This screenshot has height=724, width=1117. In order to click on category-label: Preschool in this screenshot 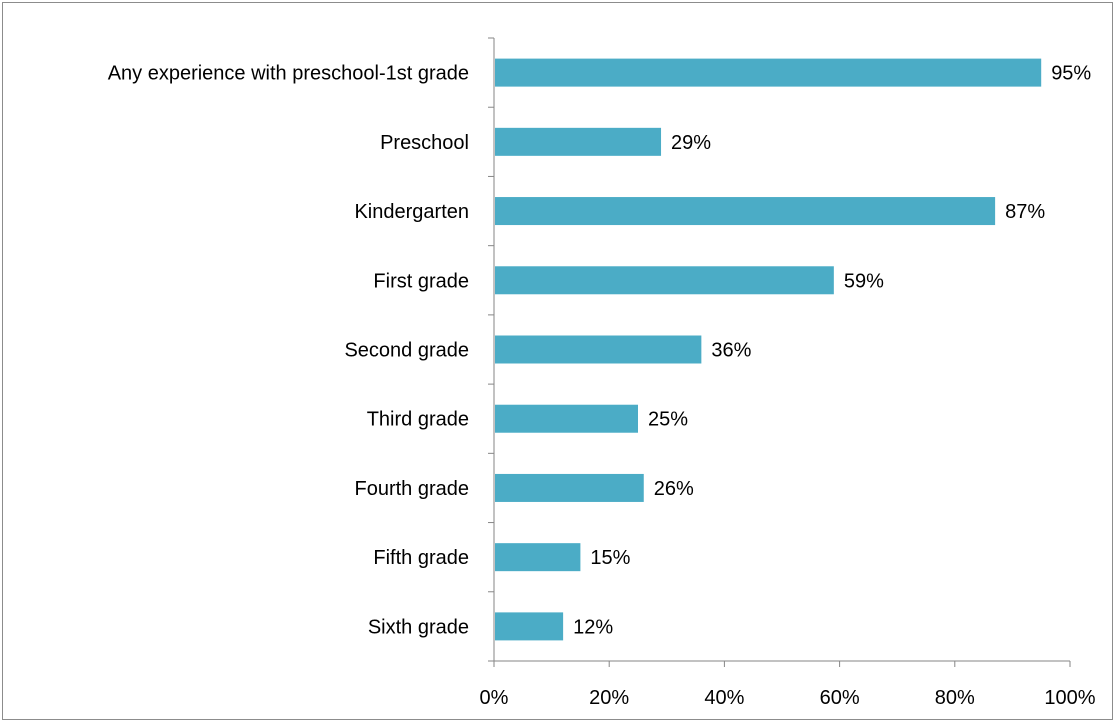, I will do `click(424, 143)`.